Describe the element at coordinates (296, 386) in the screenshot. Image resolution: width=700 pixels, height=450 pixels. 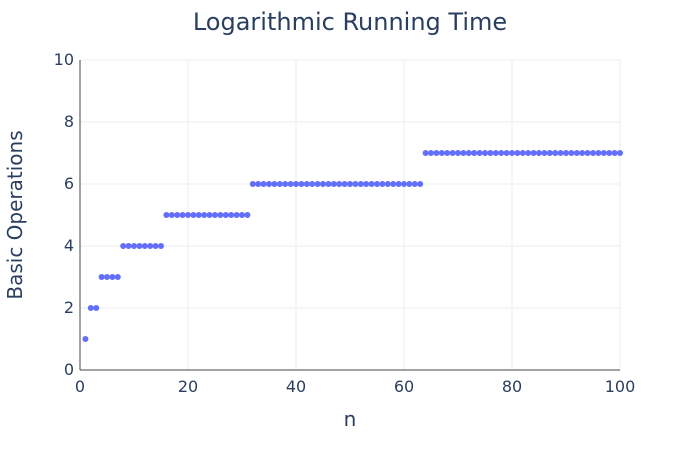
I see `x-tick-label: 40` at that location.